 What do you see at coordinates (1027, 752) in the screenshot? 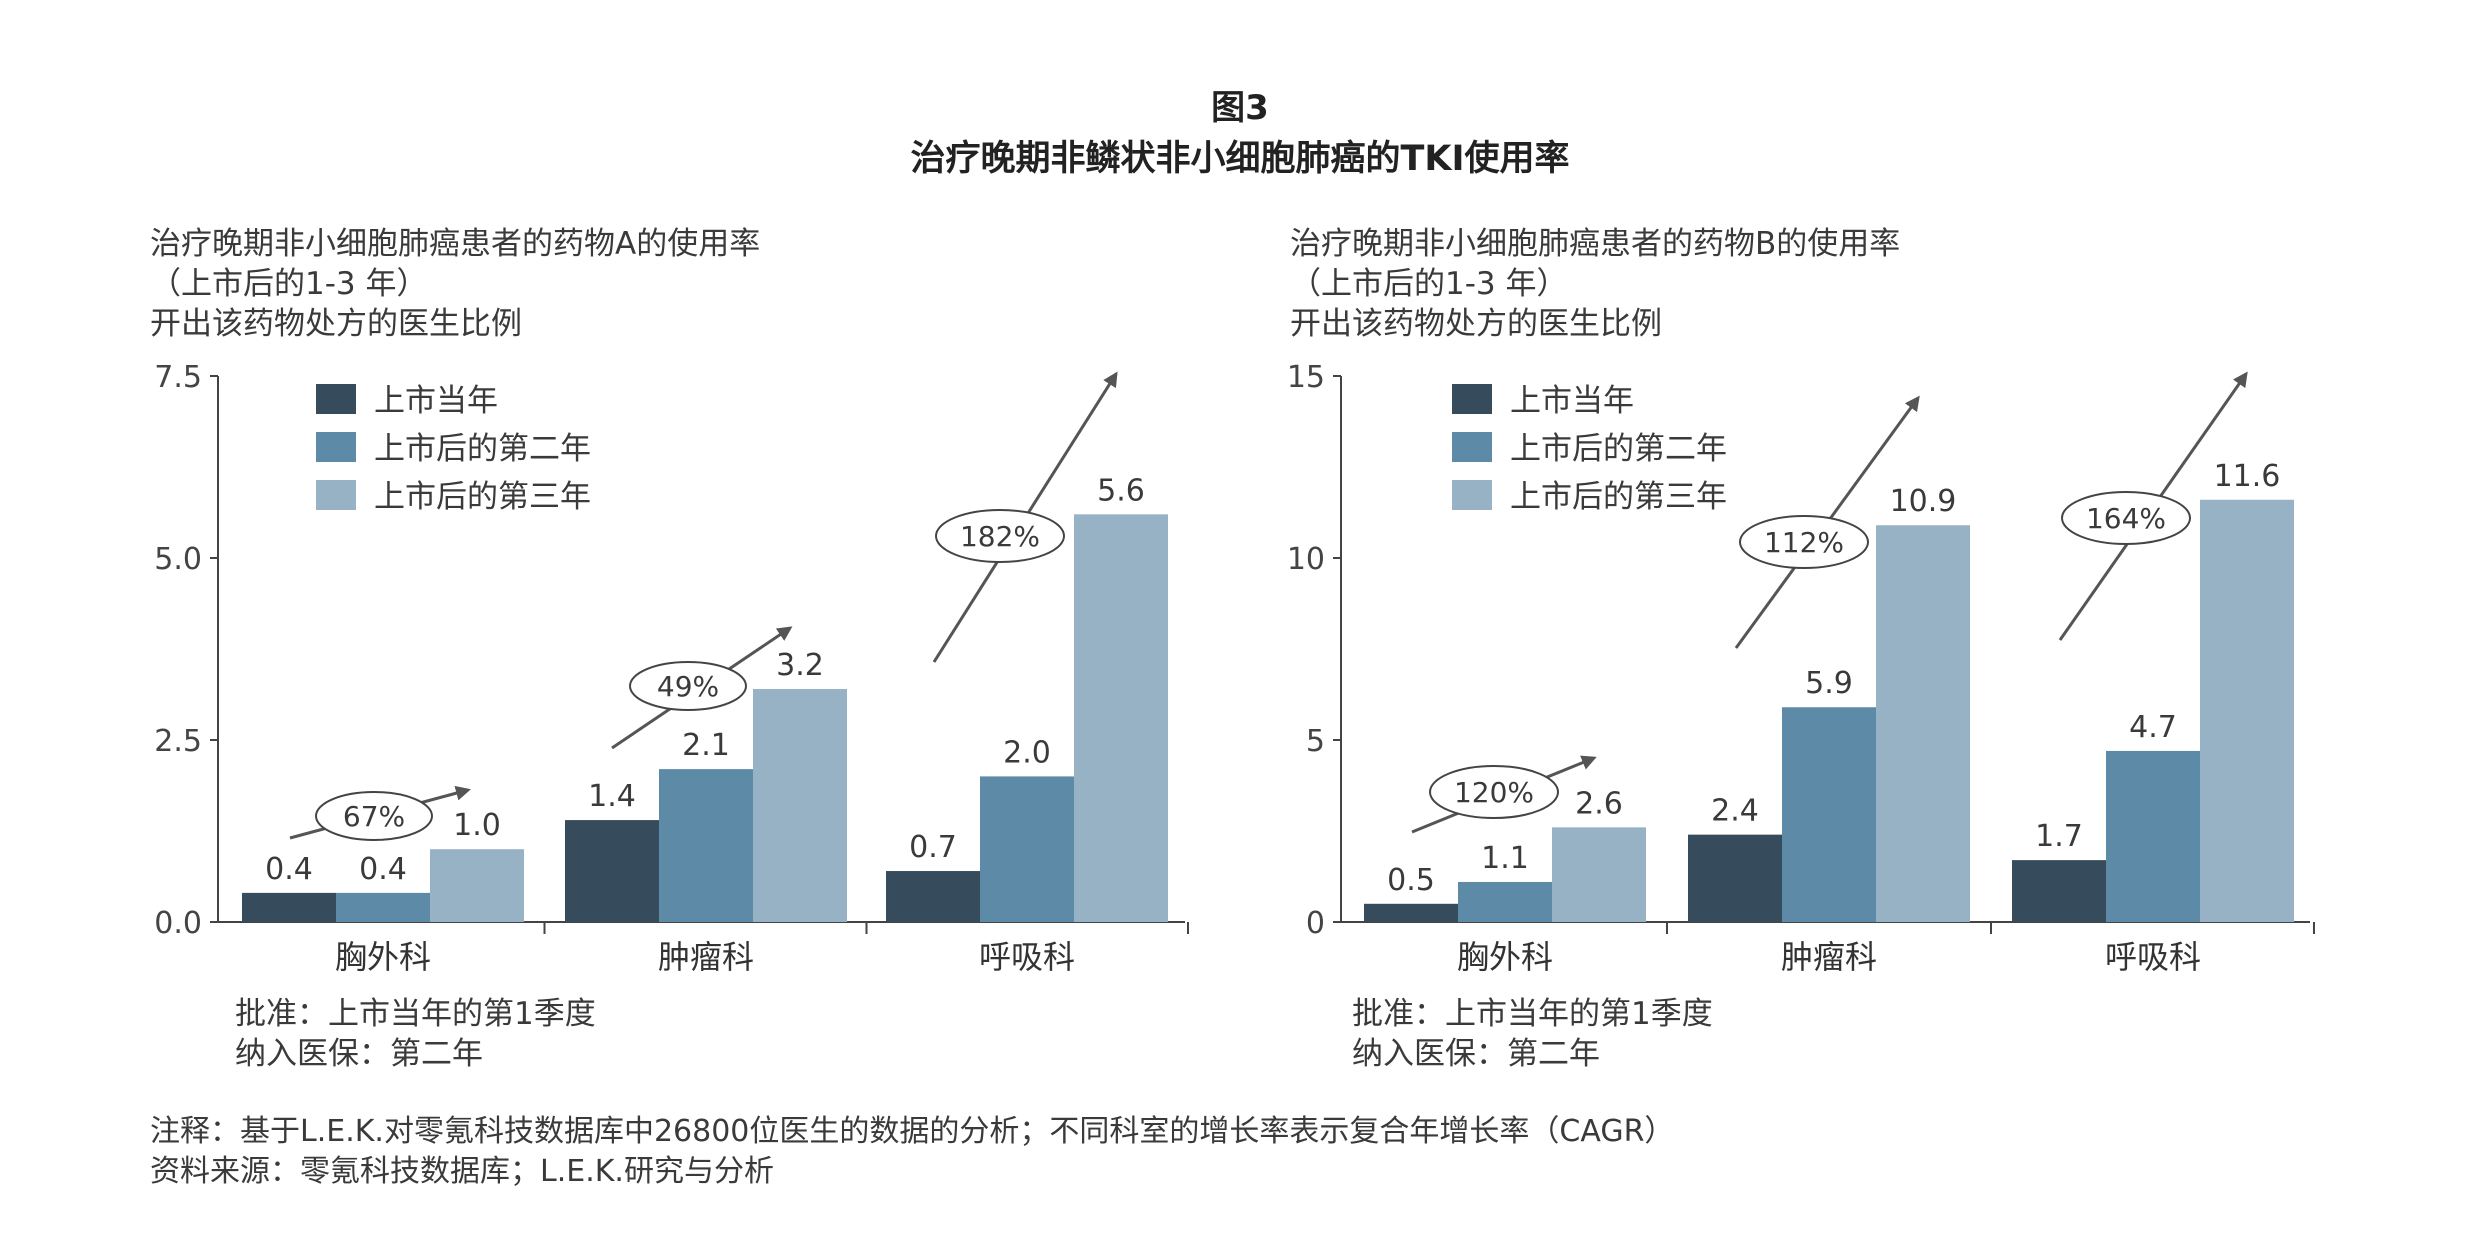
I see `bar-value-label: 2.0` at bounding box center [1027, 752].